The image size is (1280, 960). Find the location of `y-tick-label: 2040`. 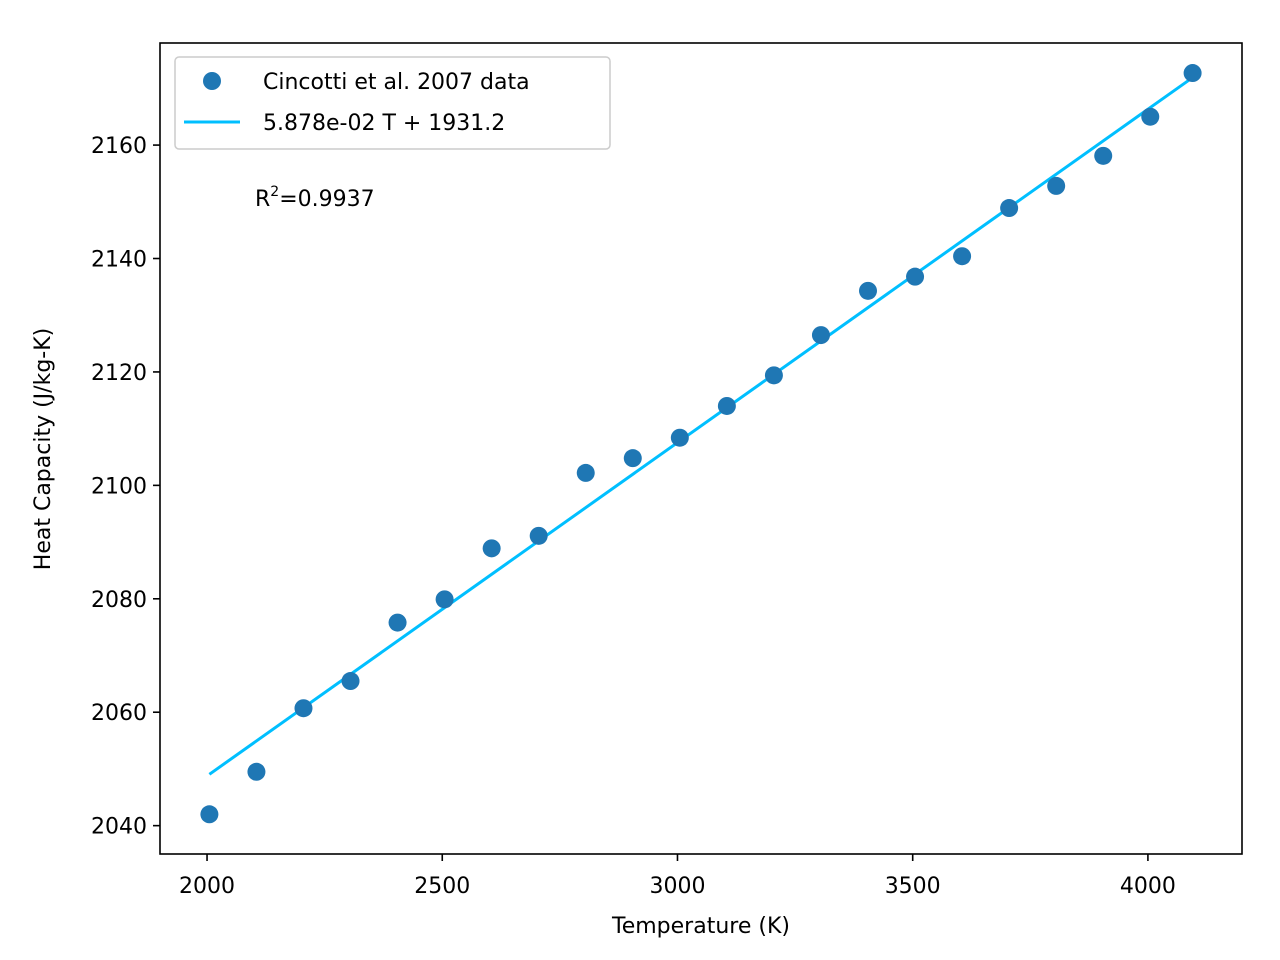

y-tick-label: 2040 is located at coordinates (119, 827).